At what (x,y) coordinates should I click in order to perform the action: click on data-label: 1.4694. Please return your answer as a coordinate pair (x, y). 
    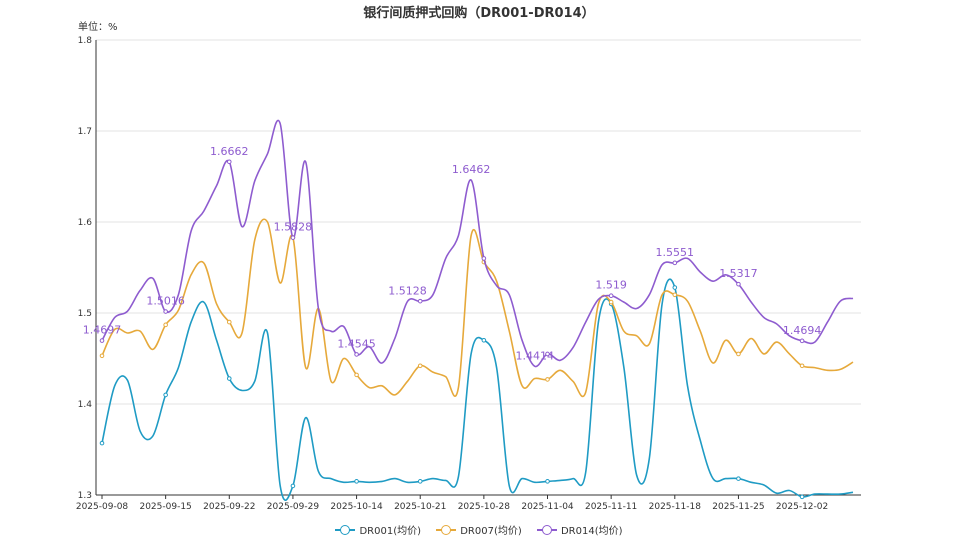
    Looking at the image, I should click on (802, 330).